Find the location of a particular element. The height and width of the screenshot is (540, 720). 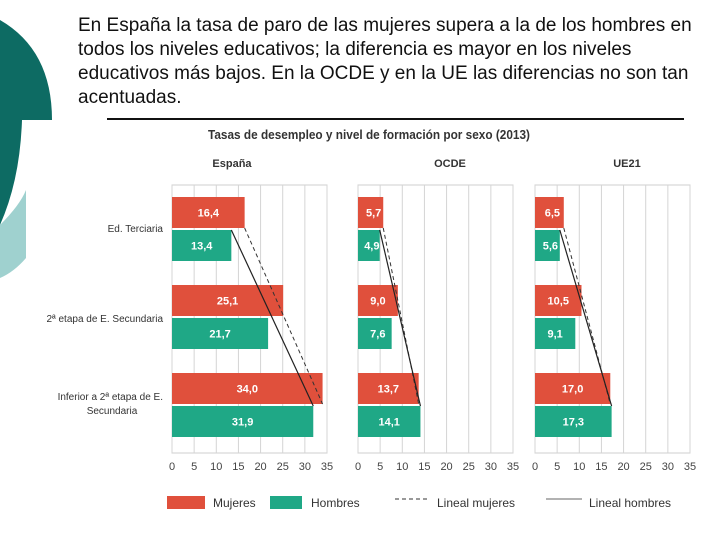

bar-value-label: 10,5 is located at coordinates (558, 302).